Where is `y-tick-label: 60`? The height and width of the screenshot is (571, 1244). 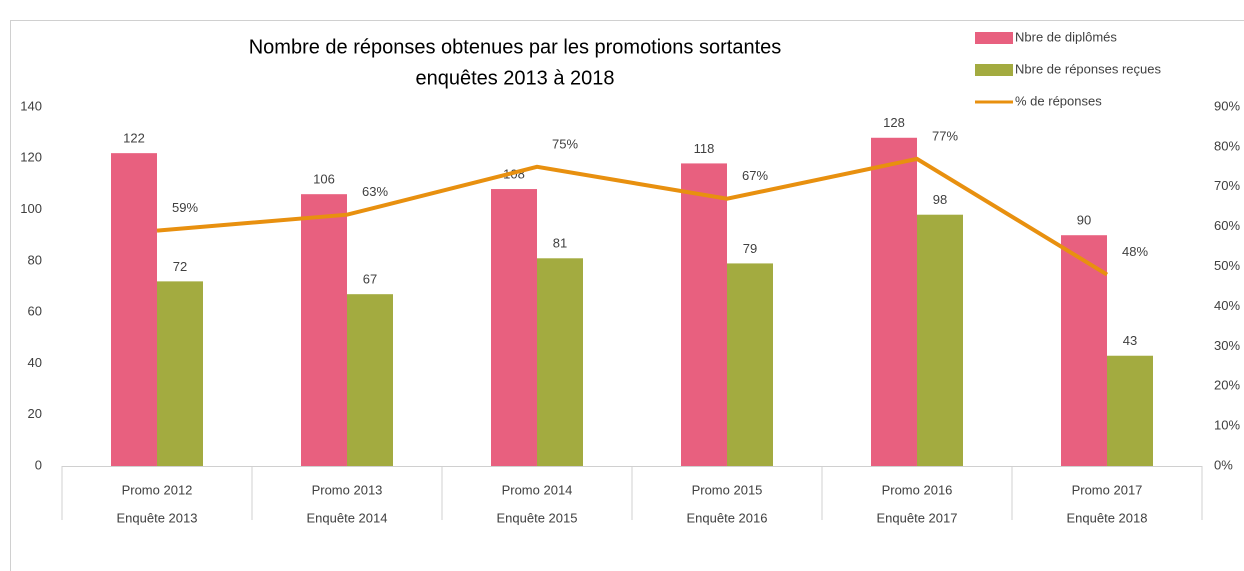 y-tick-label: 60 is located at coordinates (35, 311).